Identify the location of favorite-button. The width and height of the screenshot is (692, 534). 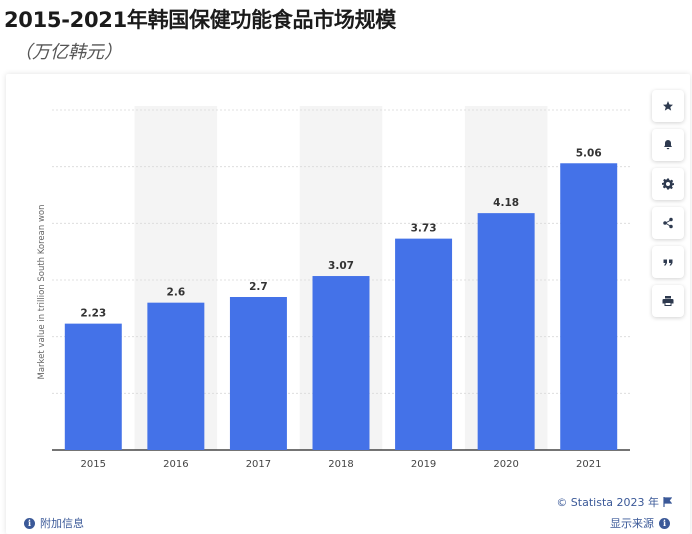
(668, 106).